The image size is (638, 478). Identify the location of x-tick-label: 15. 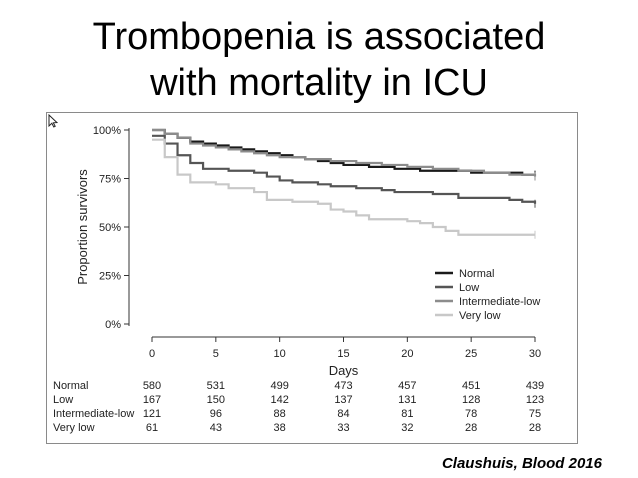
(343, 354).